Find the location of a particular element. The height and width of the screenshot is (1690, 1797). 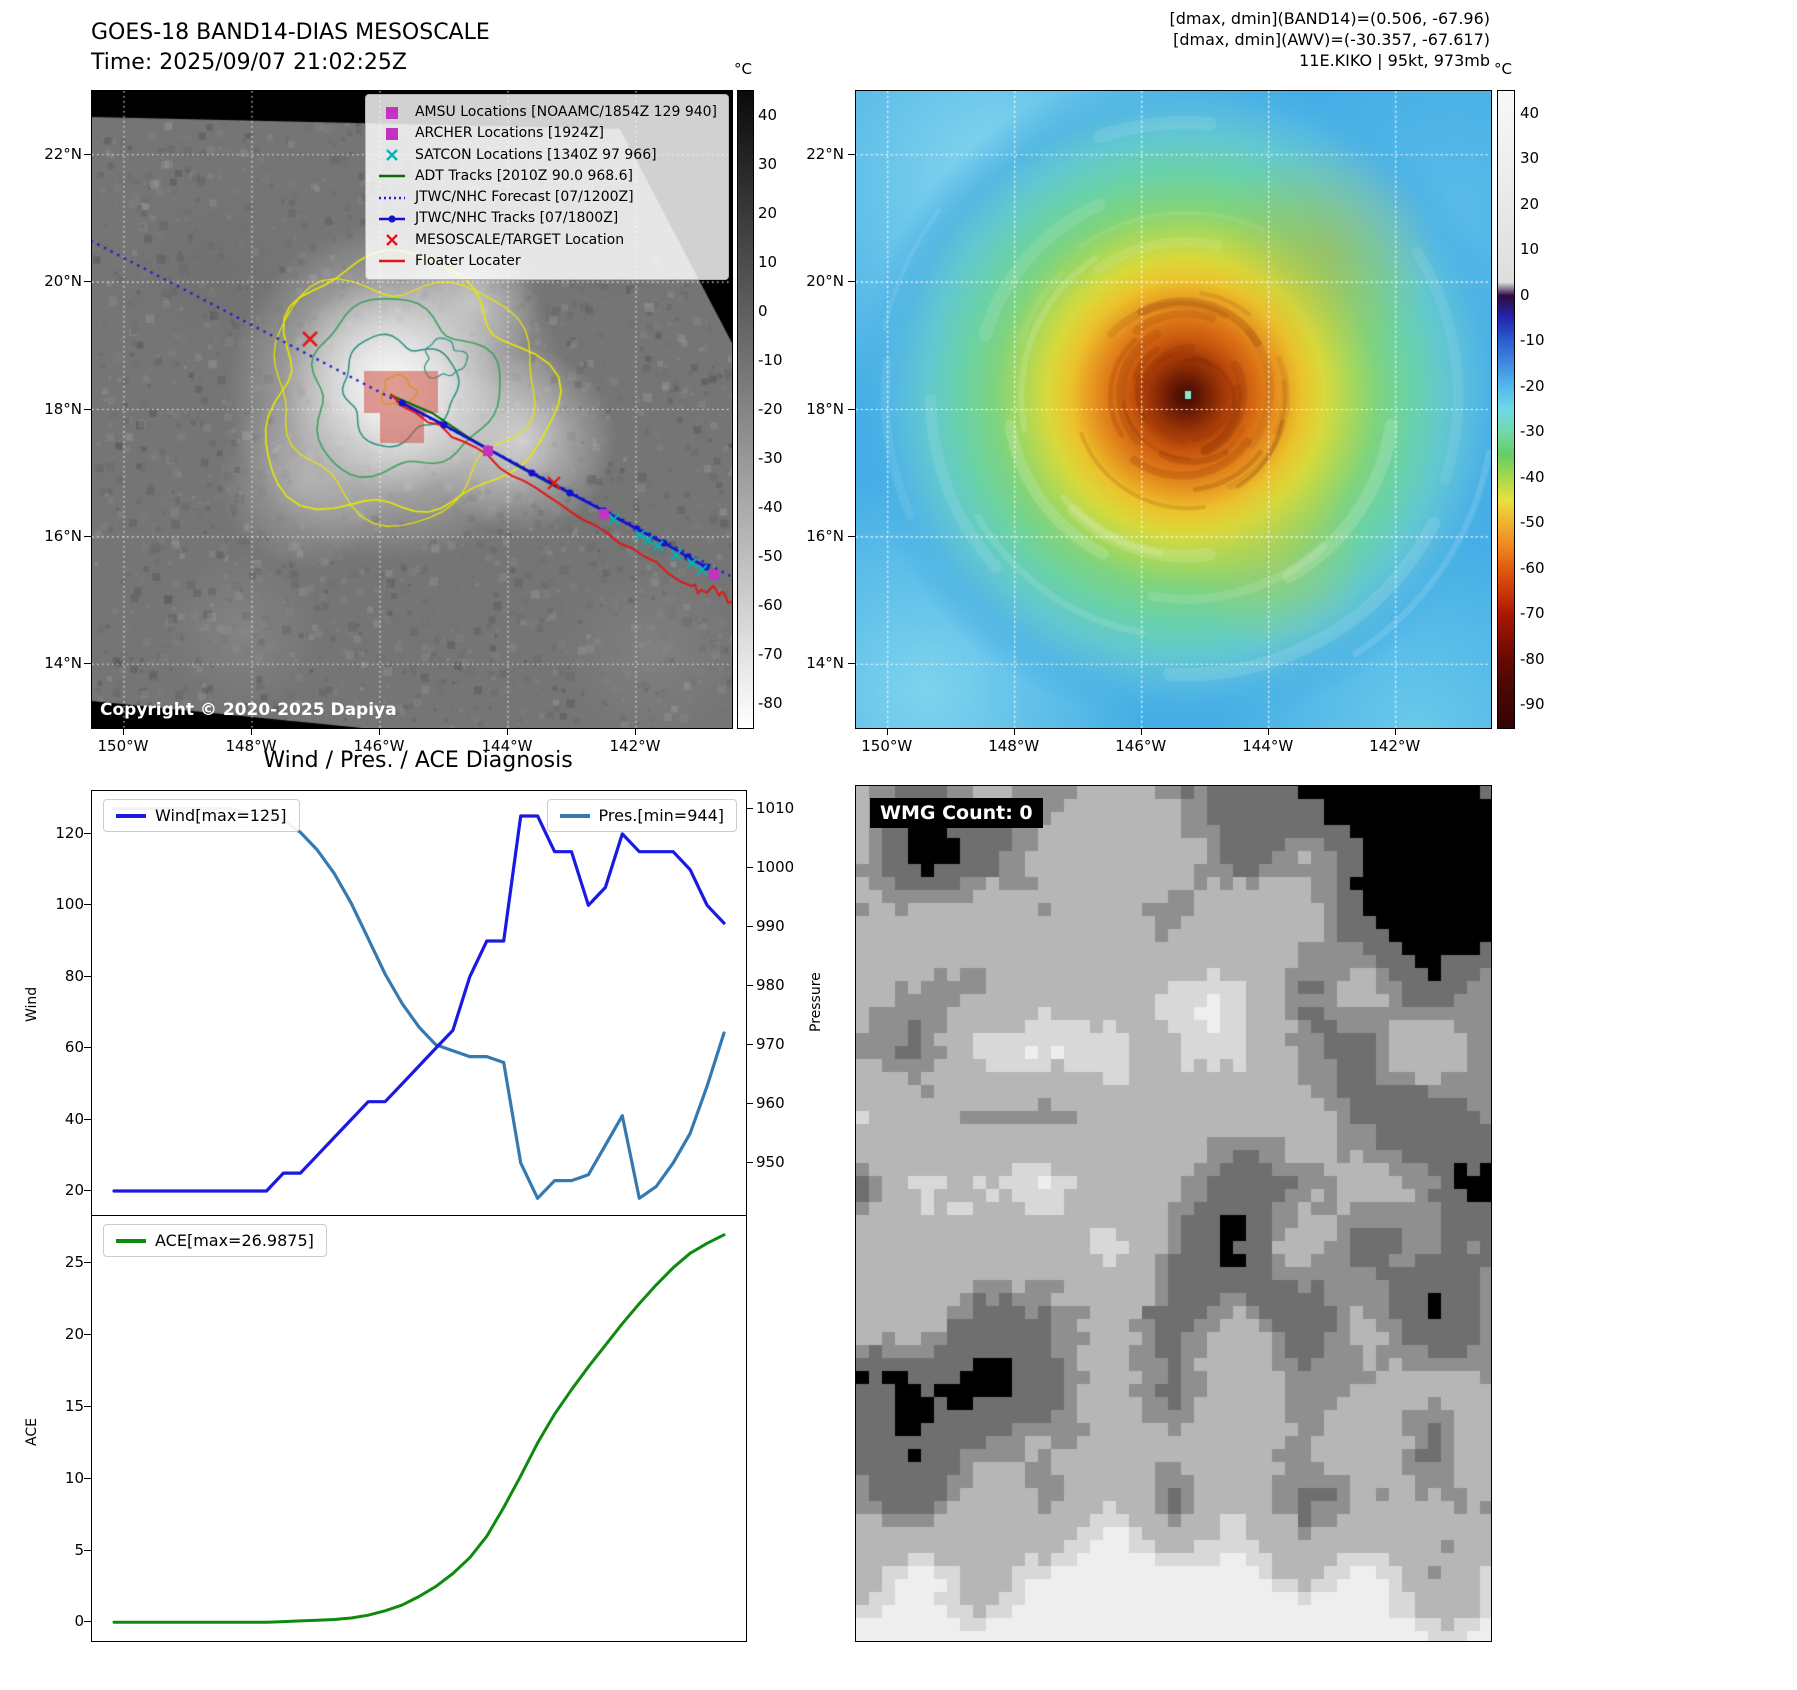

wind-pressure-plot is located at coordinates (419, 1003).